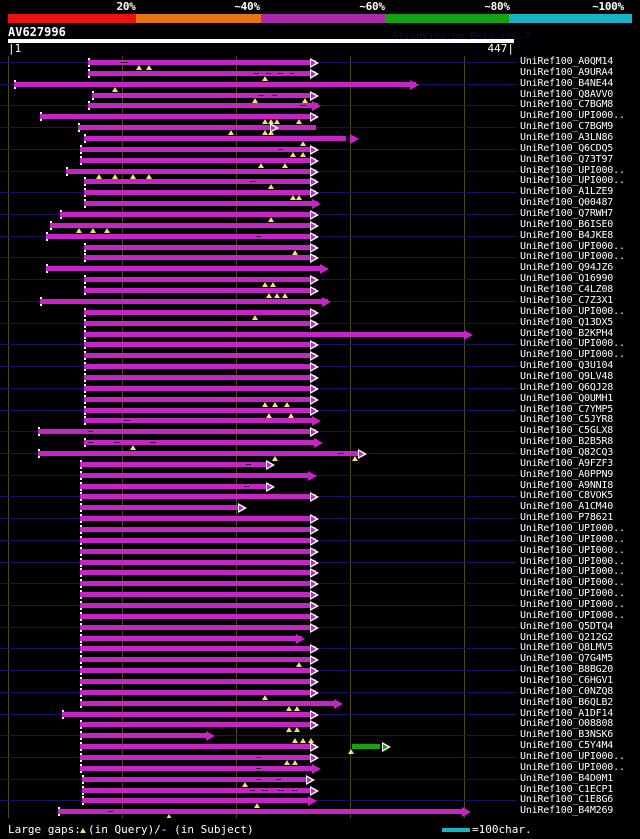 This screenshot has width=640, height=839. What do you see at coordinates (567, 452) in the screenshot?
I see `hit-label: UniRef100_Q82CQ3` at bounding box center [567, 452].